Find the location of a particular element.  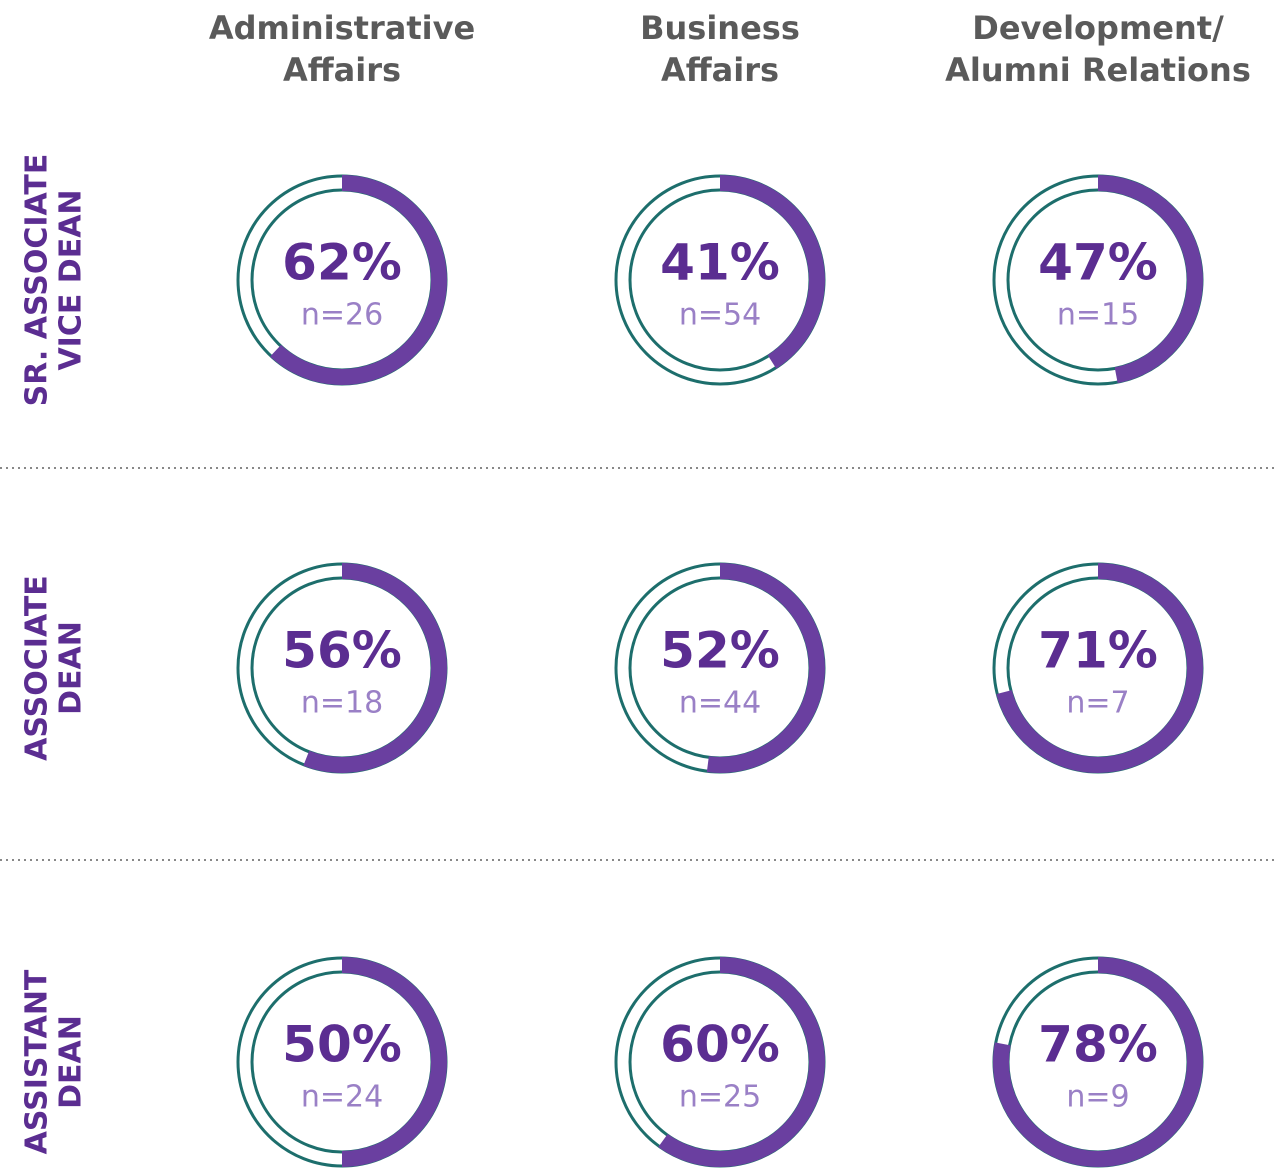

count-label: n=54 is located at coordinates (720, 315).